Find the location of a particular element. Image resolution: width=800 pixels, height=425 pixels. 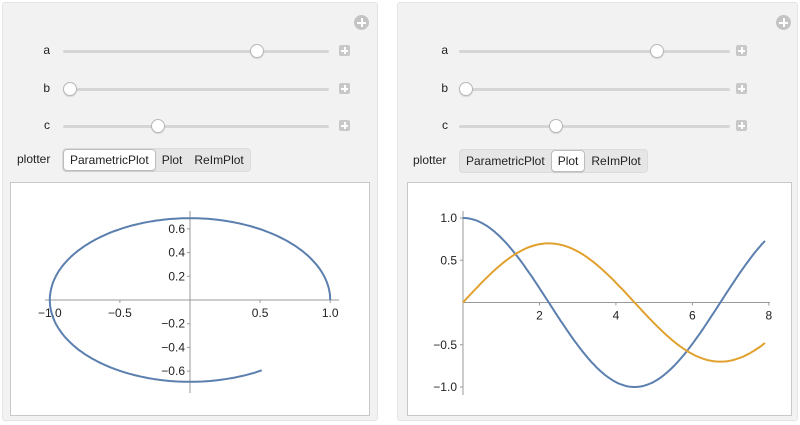

y-tick-label: 0.2 is located at coordinates (176, 276).